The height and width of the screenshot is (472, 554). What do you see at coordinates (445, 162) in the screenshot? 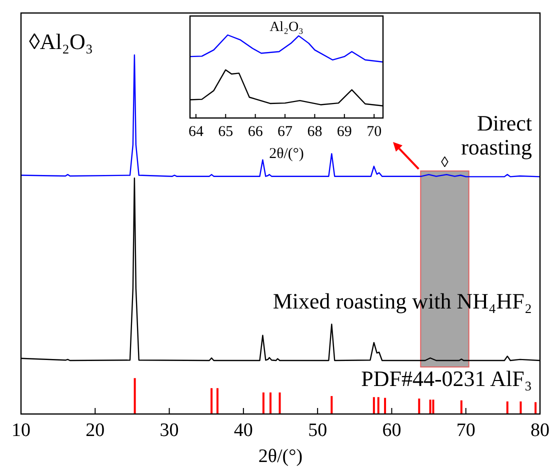
I see `annotation: ◊` at bounding box center [445, 162].